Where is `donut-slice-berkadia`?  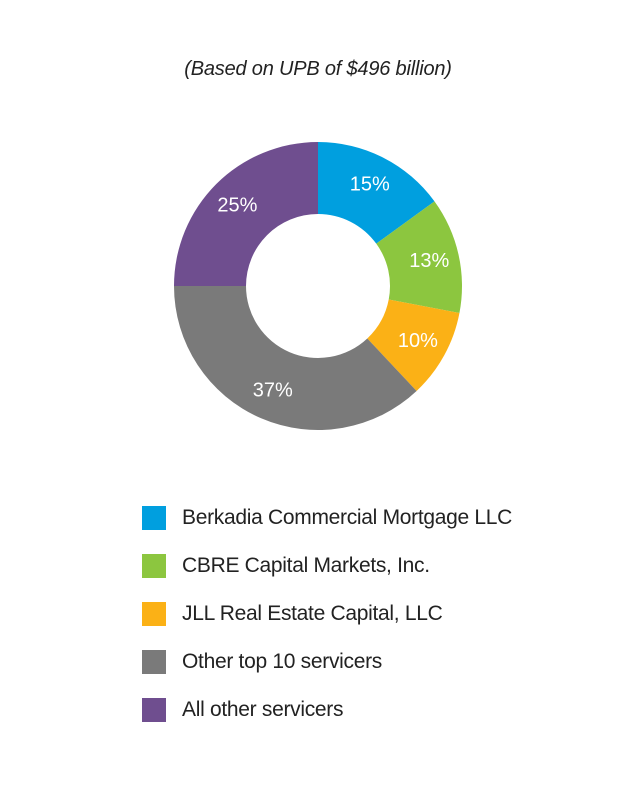
donut-slice-berkadia is located at coordinates (376, 193).